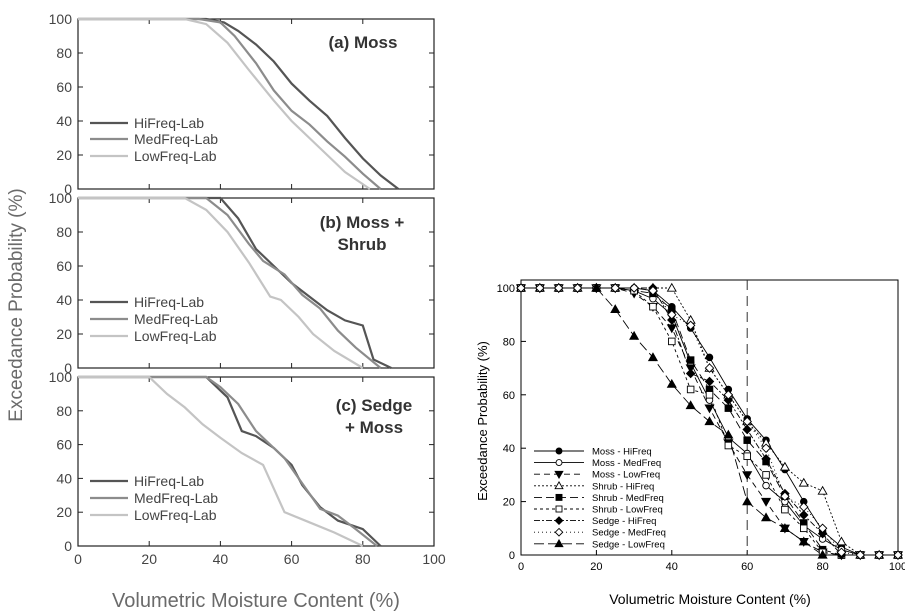 The height and width of the screenshot is (612, 905). I want to click on legend-label: Sedge - HiFreq, so click(624, 521).